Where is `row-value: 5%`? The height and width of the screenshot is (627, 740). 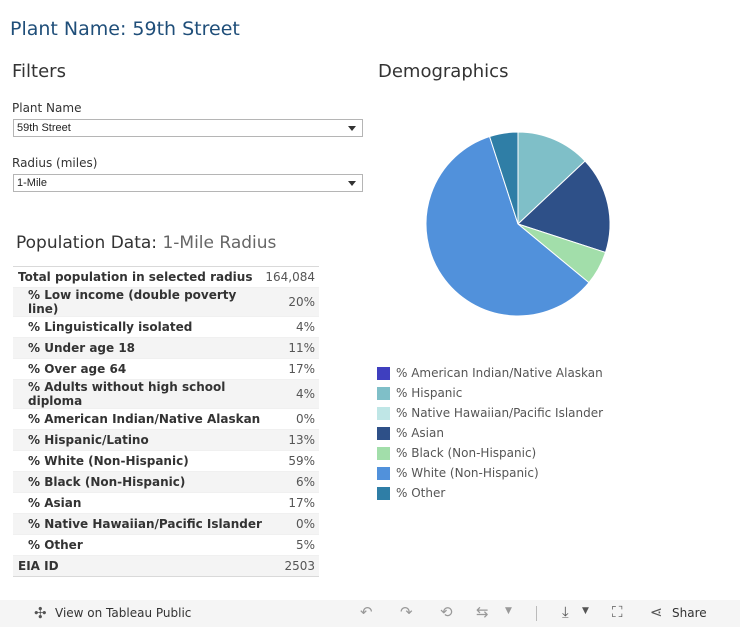 row-value: 5% is located at coordinates (305, 545).